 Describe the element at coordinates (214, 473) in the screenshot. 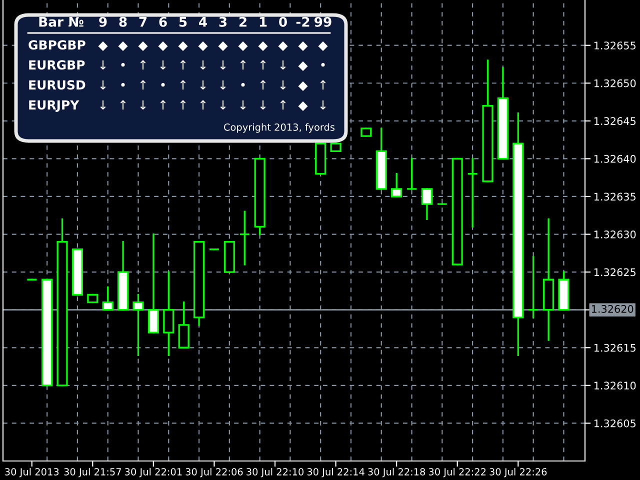

I see `x-tick-label: 30 Jul 22:06` at that location.